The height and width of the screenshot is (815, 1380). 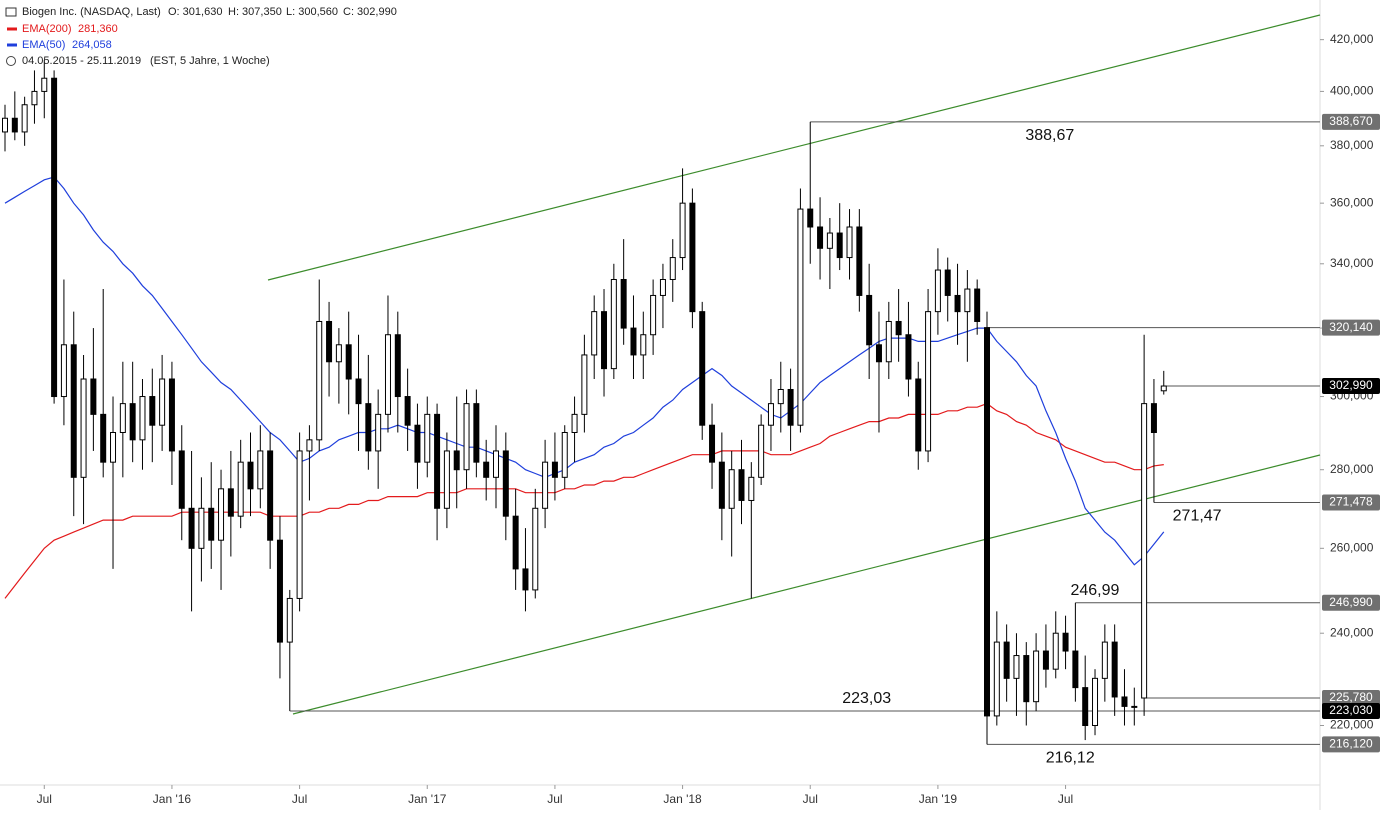 What do you see at coordinates (1352, 91) in the screenshot?
I see `y-tick-label: 400,000` at bounding box center [1352, 91].